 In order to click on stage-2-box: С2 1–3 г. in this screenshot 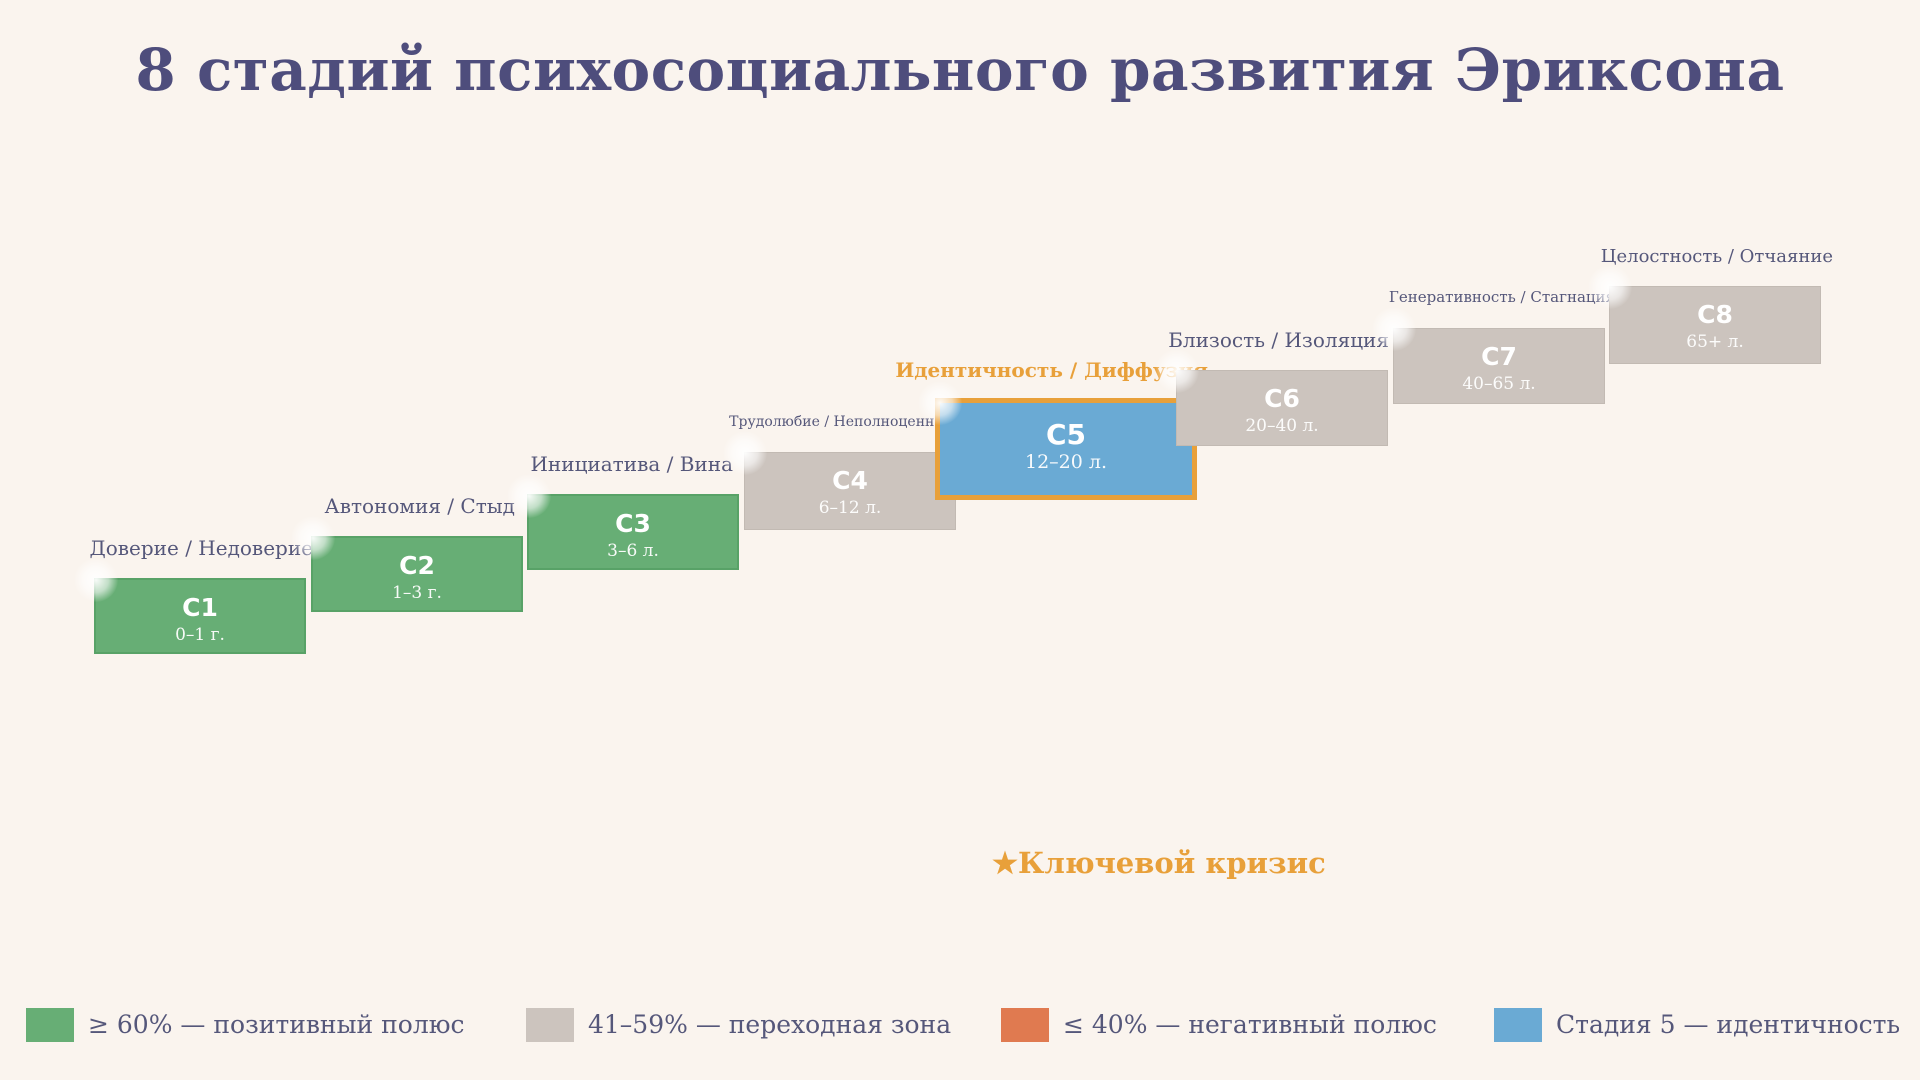, I will do `click(407, 564)`.